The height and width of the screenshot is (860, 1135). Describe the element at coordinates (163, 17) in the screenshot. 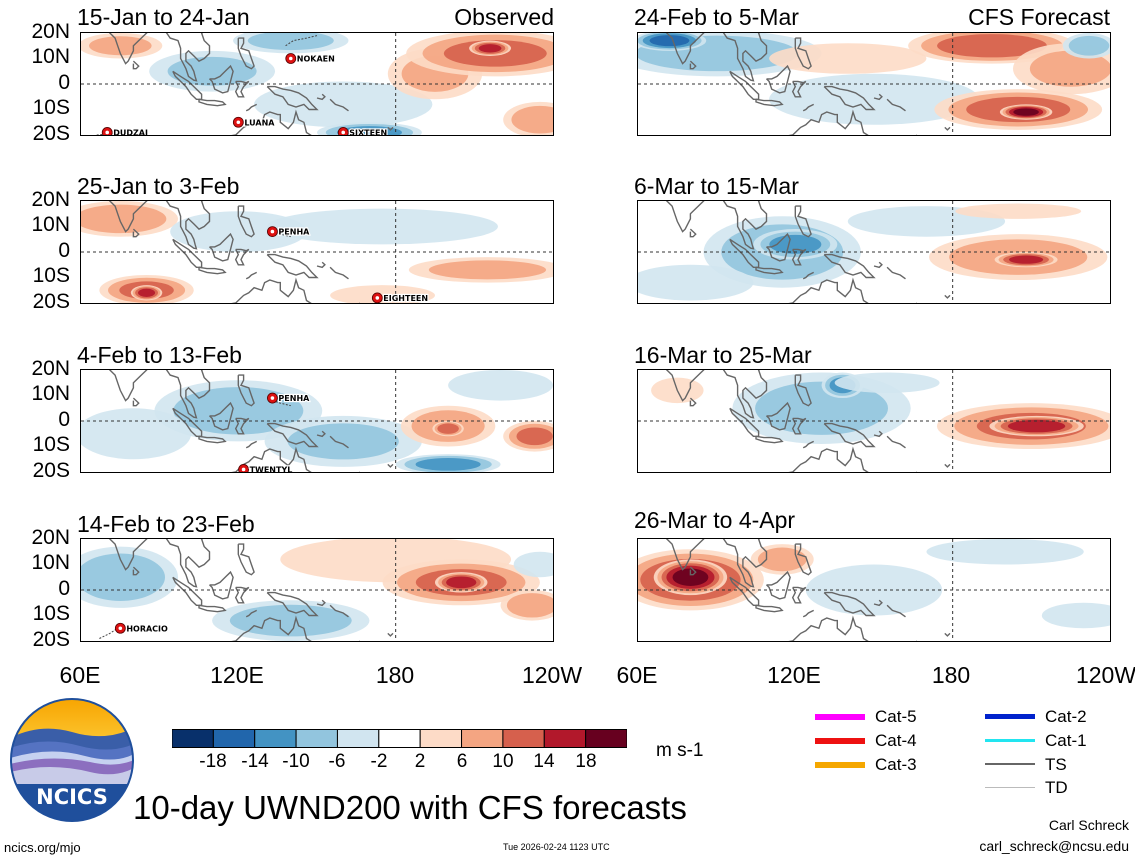

I see `panel-title-1: 15-Jan to 24-Jan` at that location.